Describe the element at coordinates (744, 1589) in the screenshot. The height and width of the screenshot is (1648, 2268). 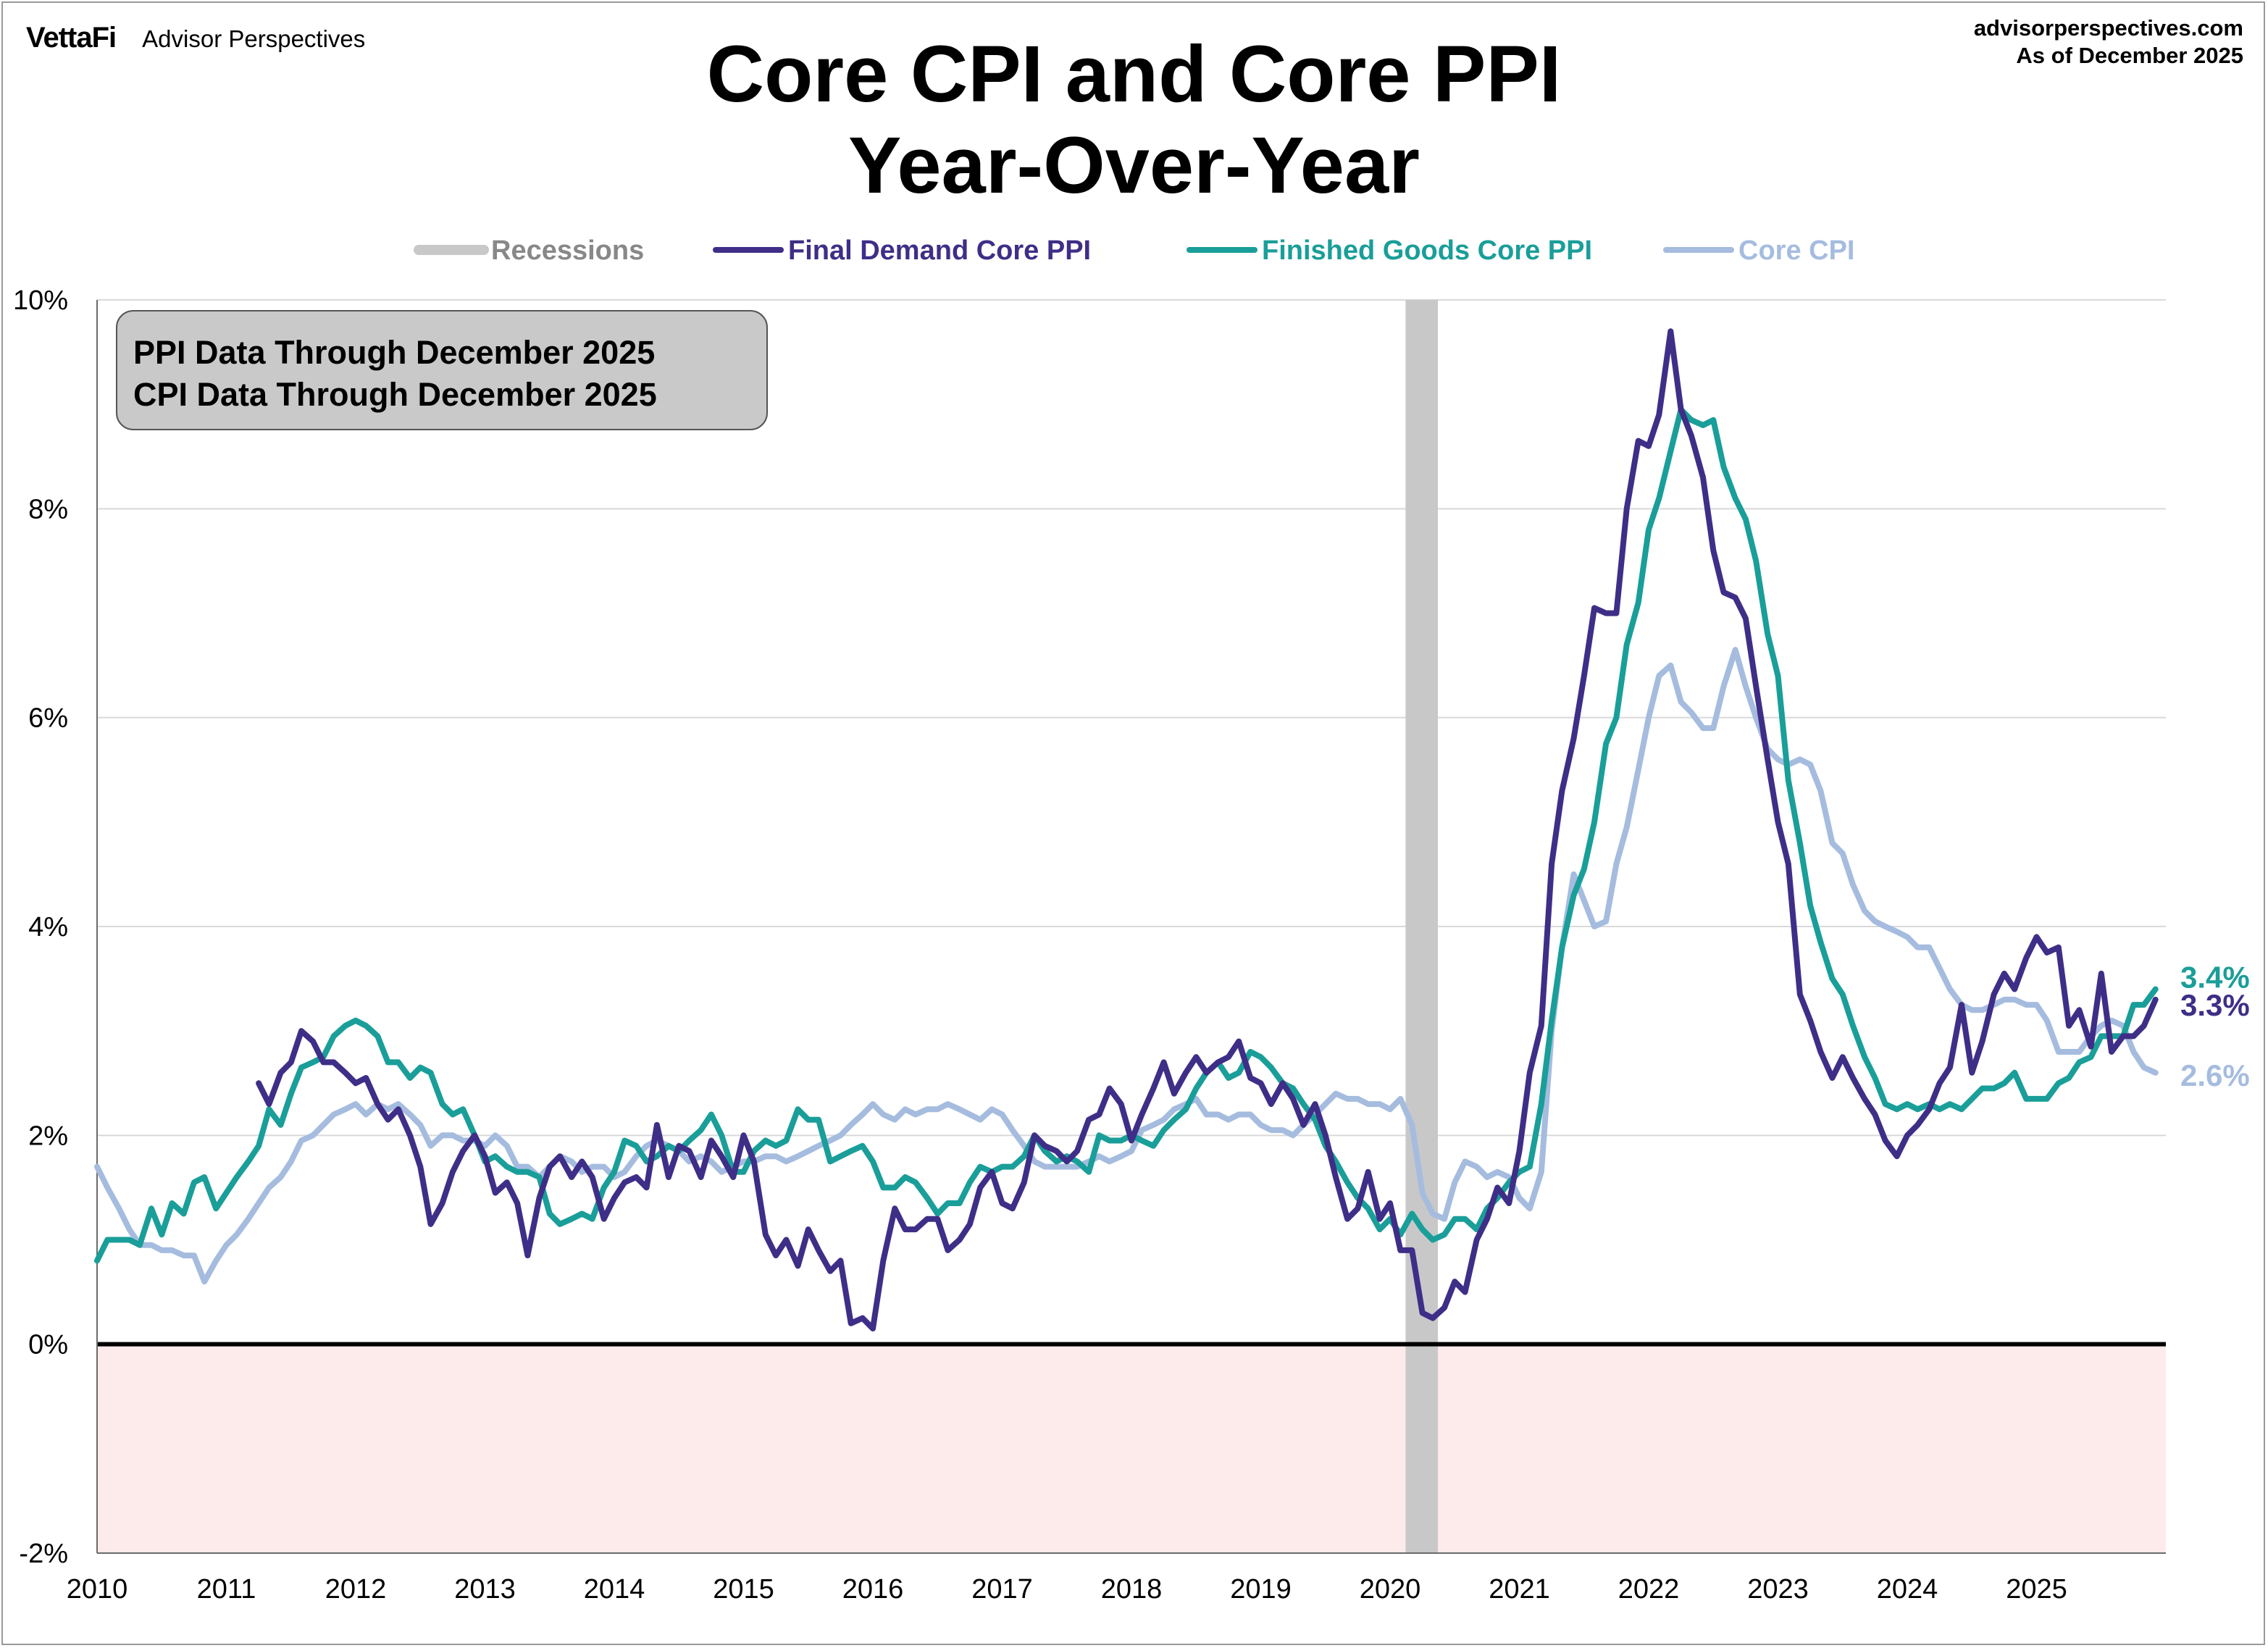
I see `x-tick-label: 2015` at that location.